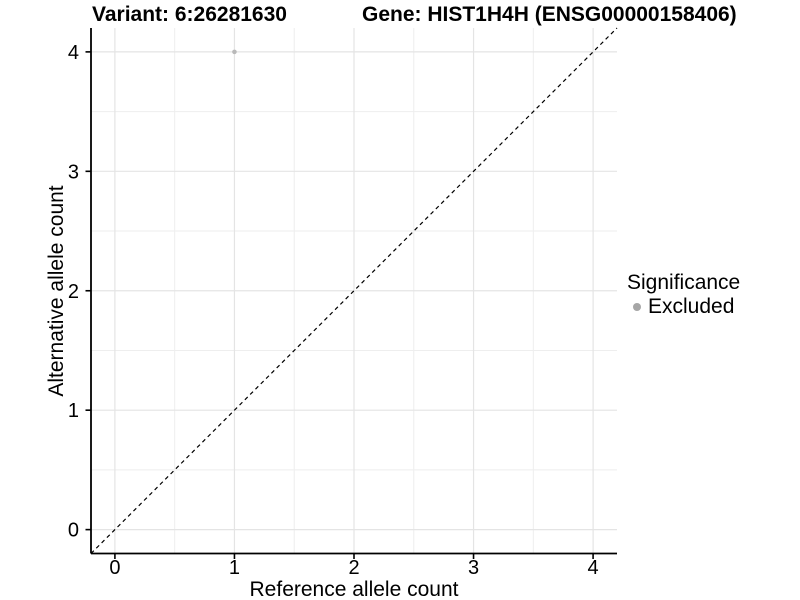  I want to click on y-tick-label: 1, so click(73, 411).